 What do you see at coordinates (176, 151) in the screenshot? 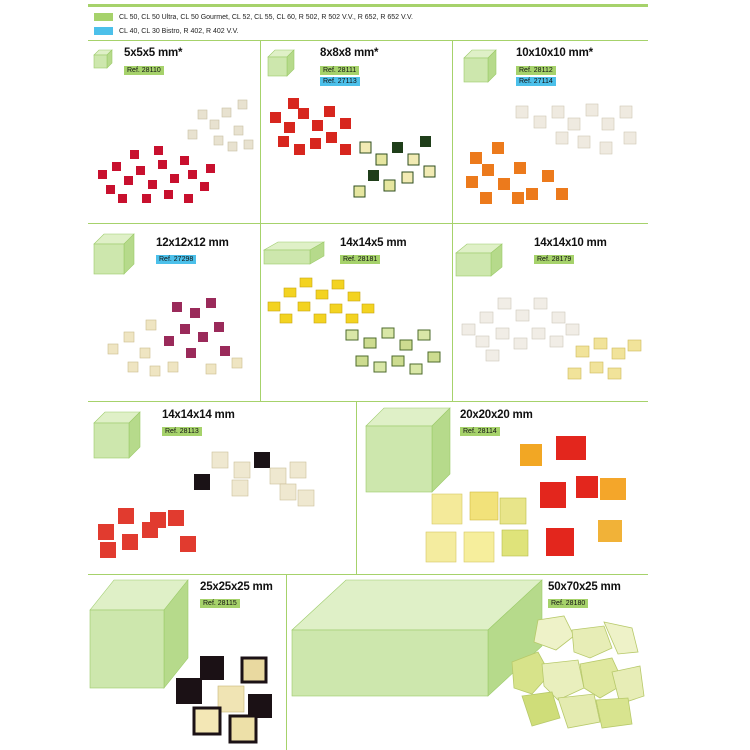
I see `red-pepper-dice-photo` at bounding box center [176, 151].